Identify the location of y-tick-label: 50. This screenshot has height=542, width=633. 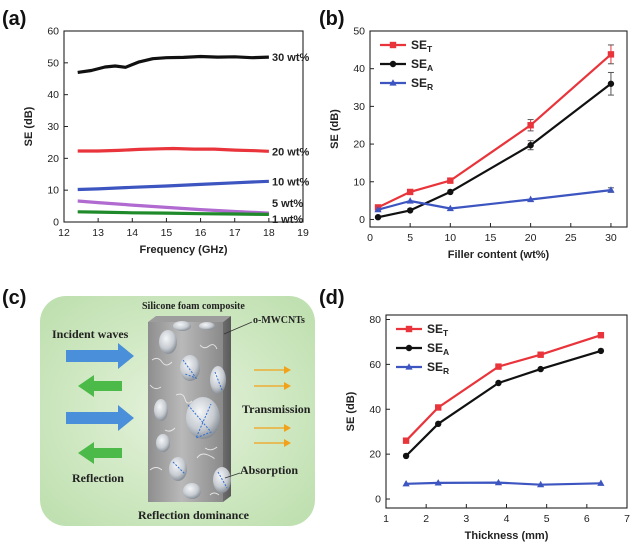
(53, 63).